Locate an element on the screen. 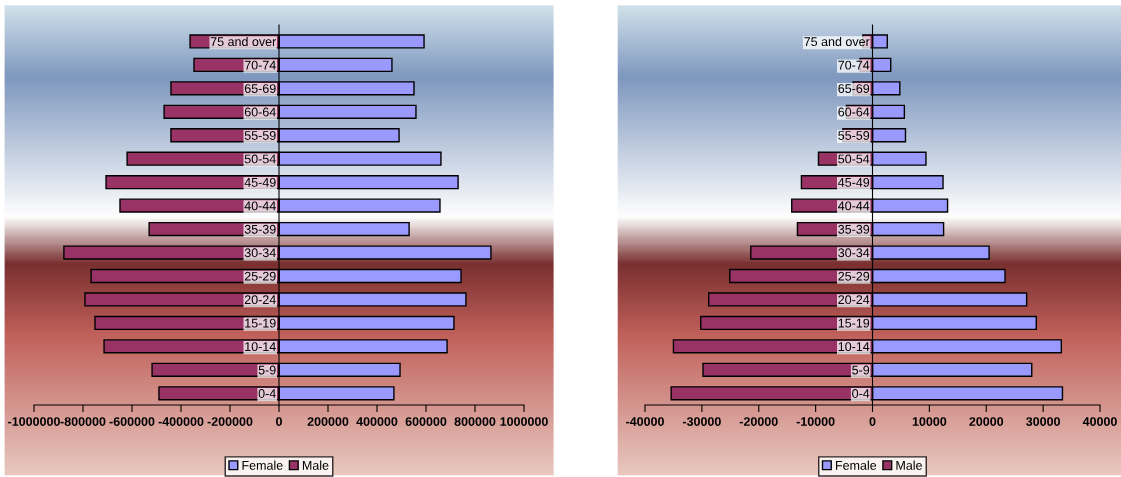 The width and height of the screenshot is (1121, 477). x-tick-label: -40000 is located at coordinates (645, 421).